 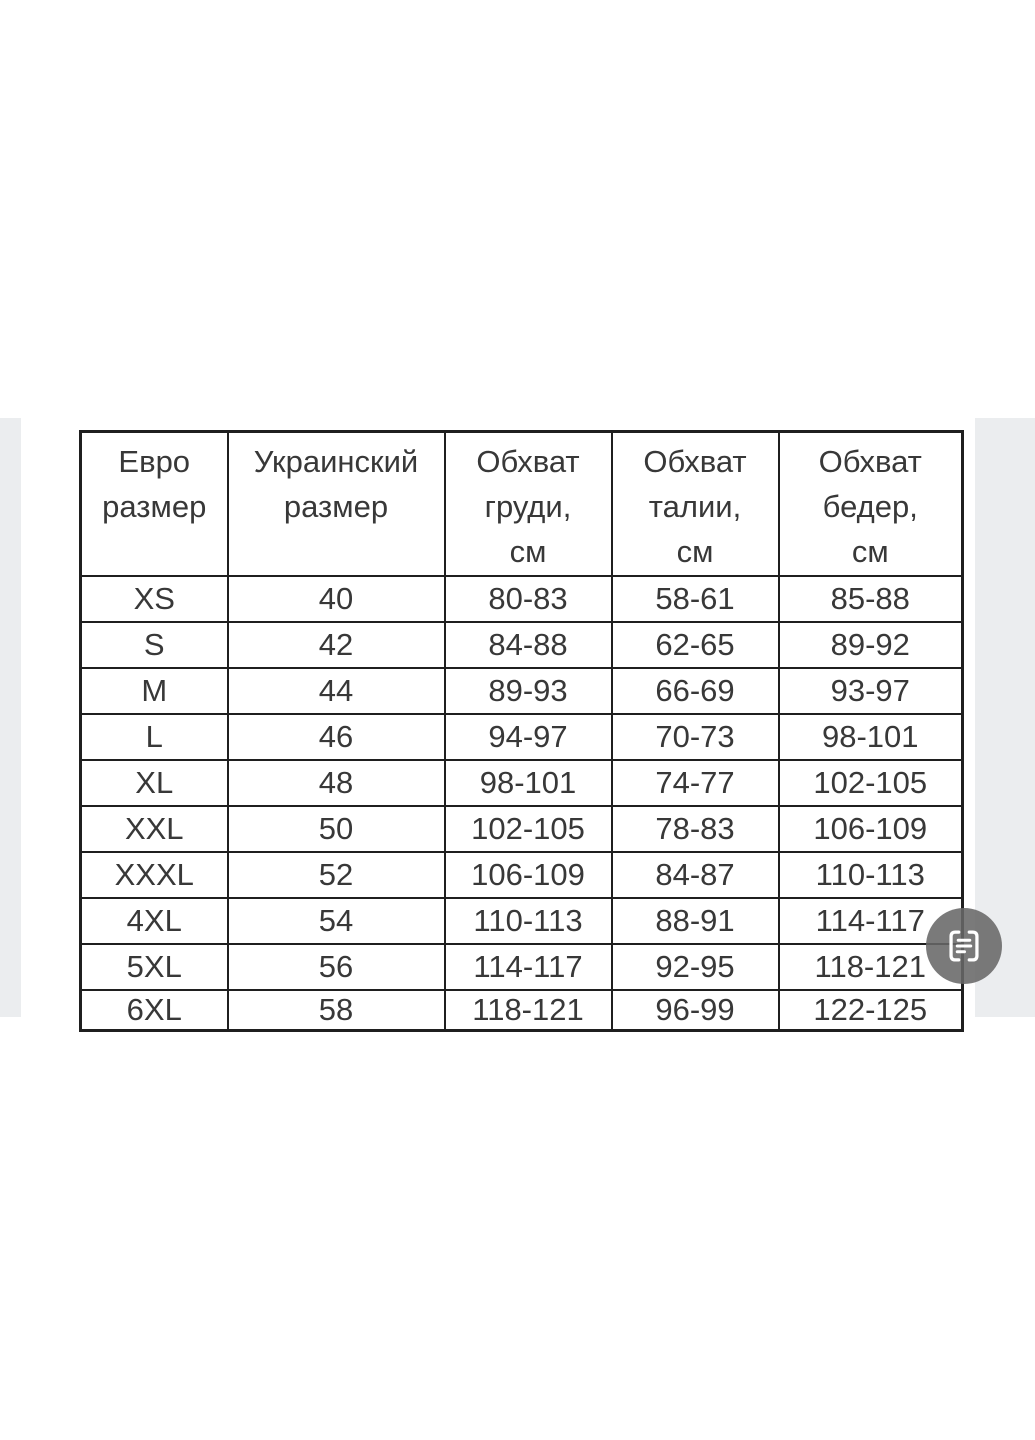 I want to click on table-cell: 62-65, so click(x=695, y=645).